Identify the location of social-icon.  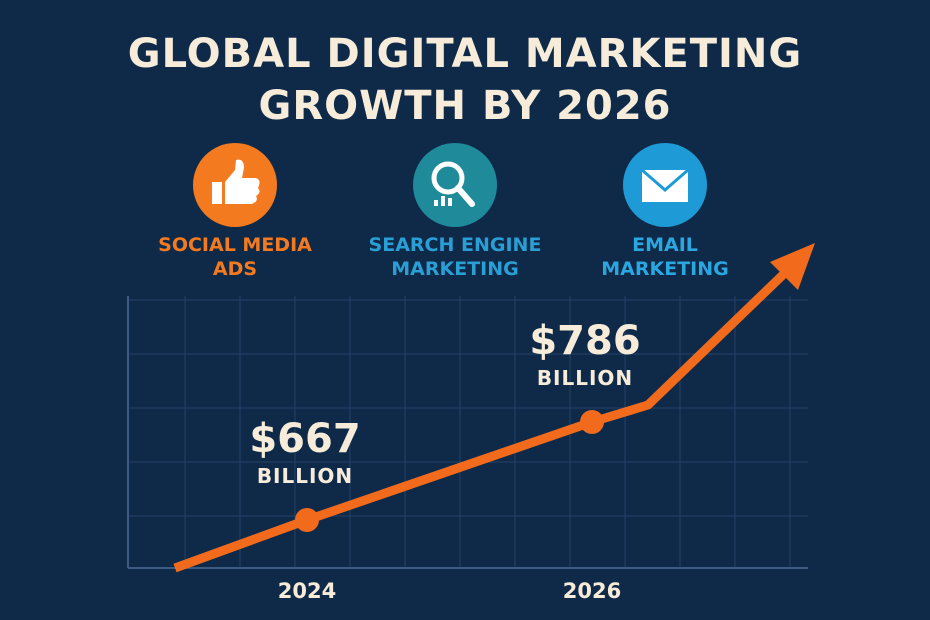
(235, 185).